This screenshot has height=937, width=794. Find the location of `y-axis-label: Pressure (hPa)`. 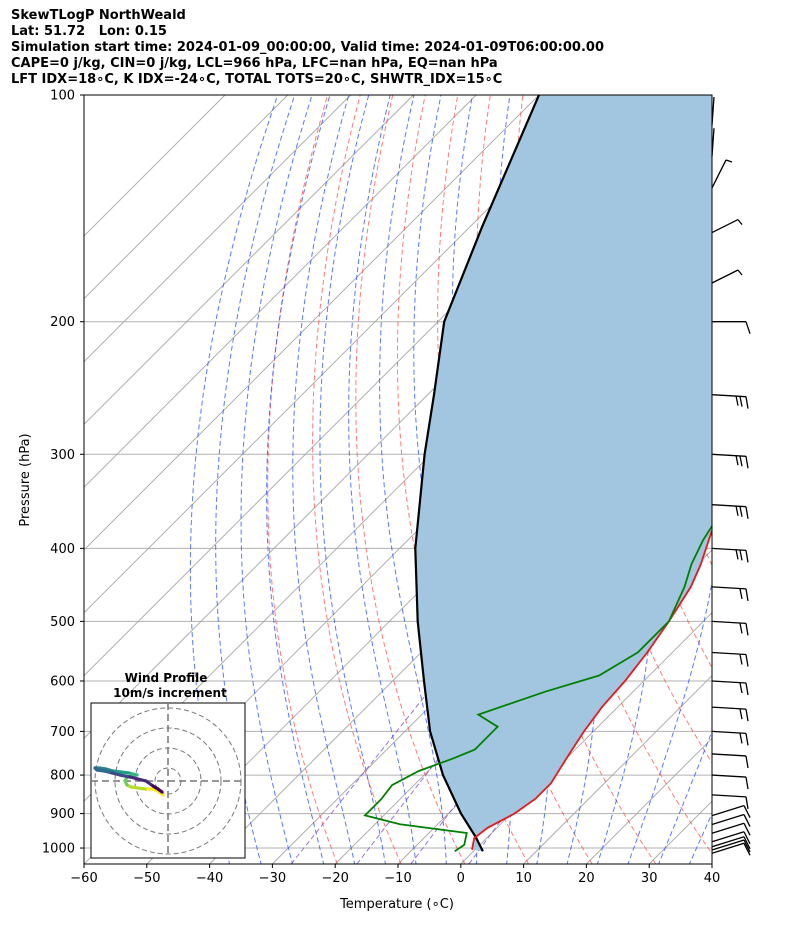

y-axis-label: Pressure (hPa) is located at coordinates (25, 479).